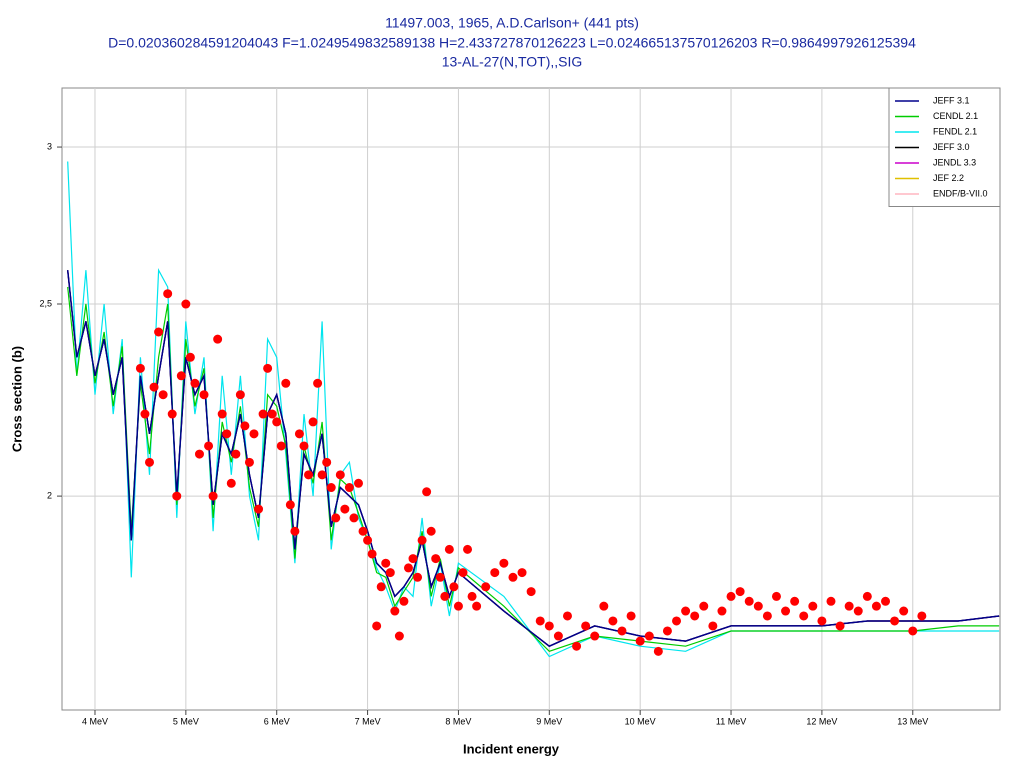 The height and width of the screenshot is (768, 1024). I want to click on x-tick-label: 5 MeV, so click(186, 721).